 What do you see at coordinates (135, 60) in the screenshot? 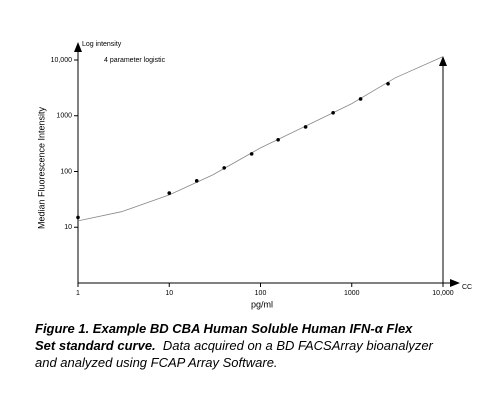
I see `annotation: 4 parameter logistic` at bounding box center [135, 60].